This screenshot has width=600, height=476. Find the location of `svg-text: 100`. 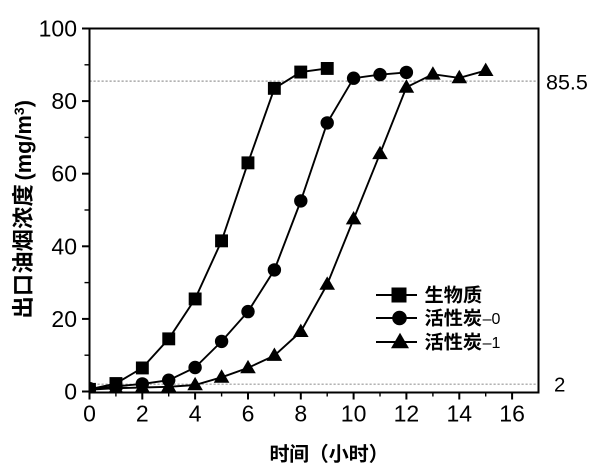

svg-text: 100 is located at coordinates (58, 29).